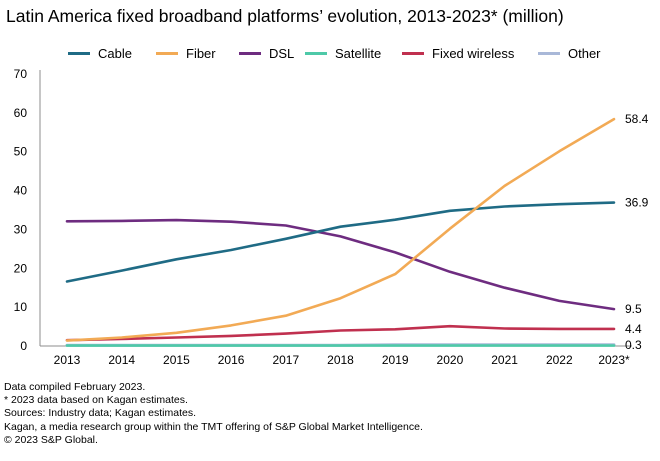 This screenshot has height=461, width=660. Describe the element at coordinates (21, 152) in the screenshot. I see `y-tick-label: 50` at that location.